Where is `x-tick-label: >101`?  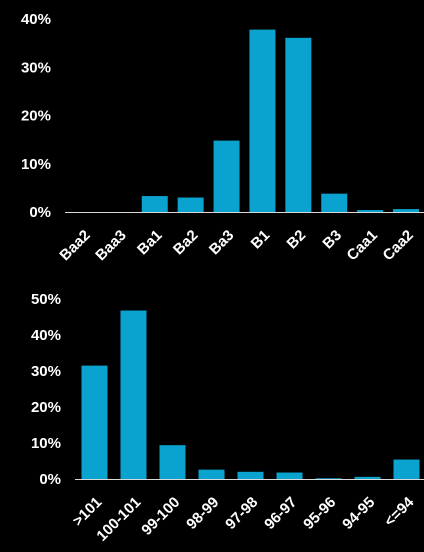
x-tick-label: >101 is located at coordinates (87, 512).